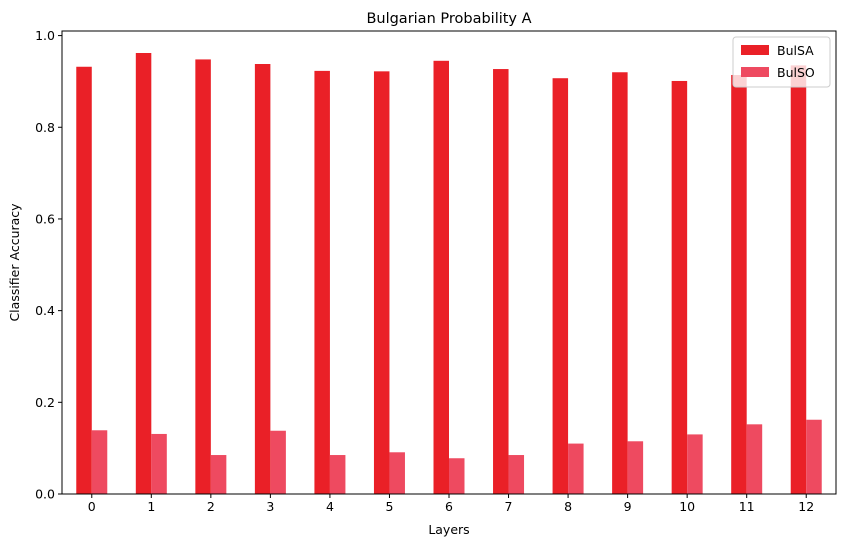 The width and height of the screenshot is (846, 547). What do you see at coordinates (795, 50) in the screenshot?
I see `legend-label-bulsa: BulSA` at bounding box center [795, 50].